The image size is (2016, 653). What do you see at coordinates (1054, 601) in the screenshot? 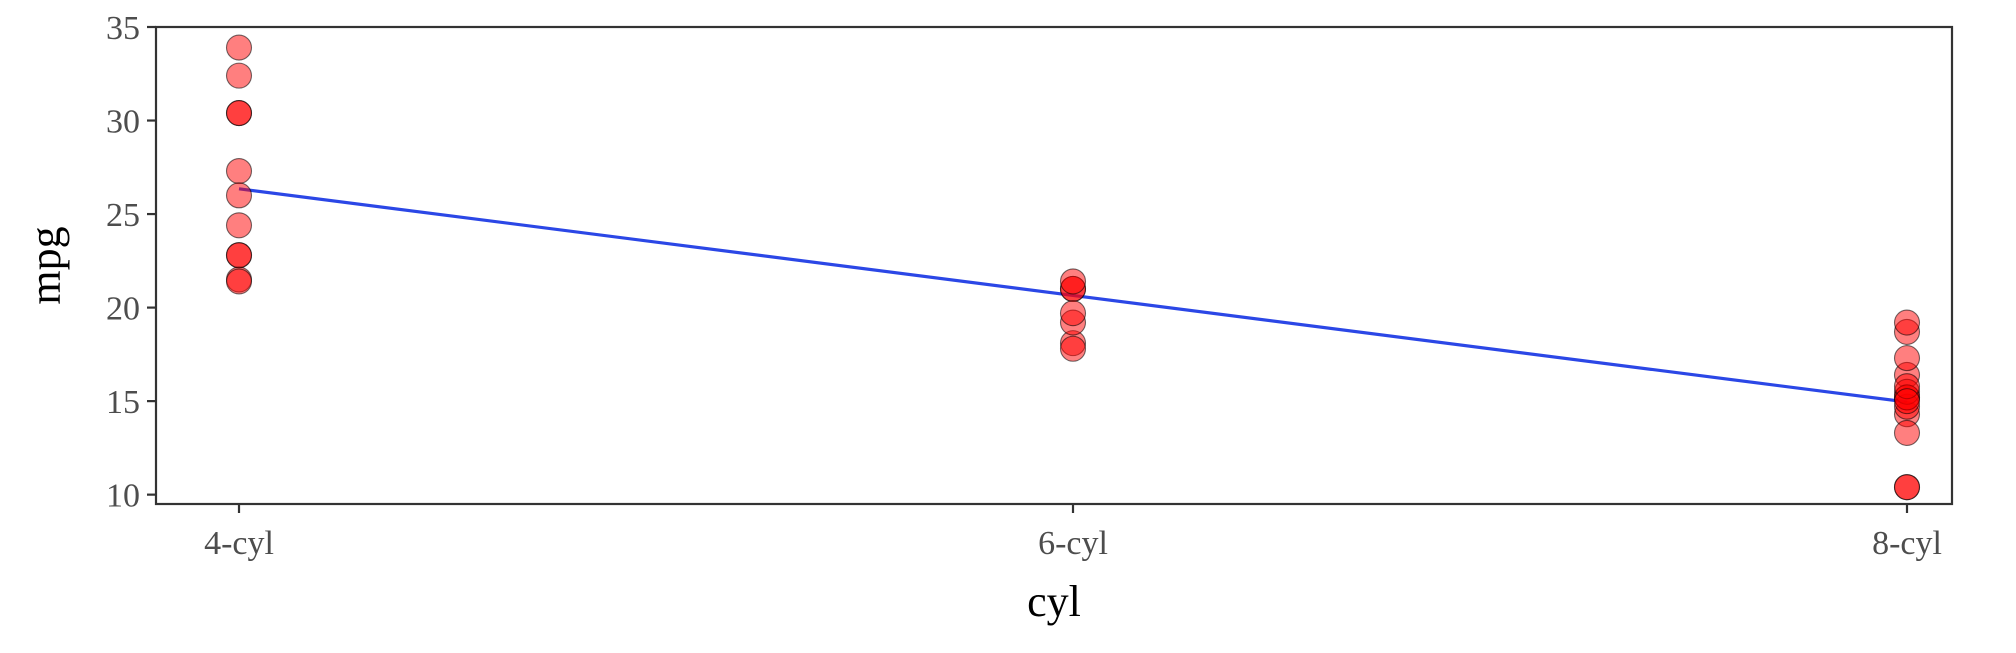
I see `x-axis-title: cyl` at bounding box center [1054, 601].